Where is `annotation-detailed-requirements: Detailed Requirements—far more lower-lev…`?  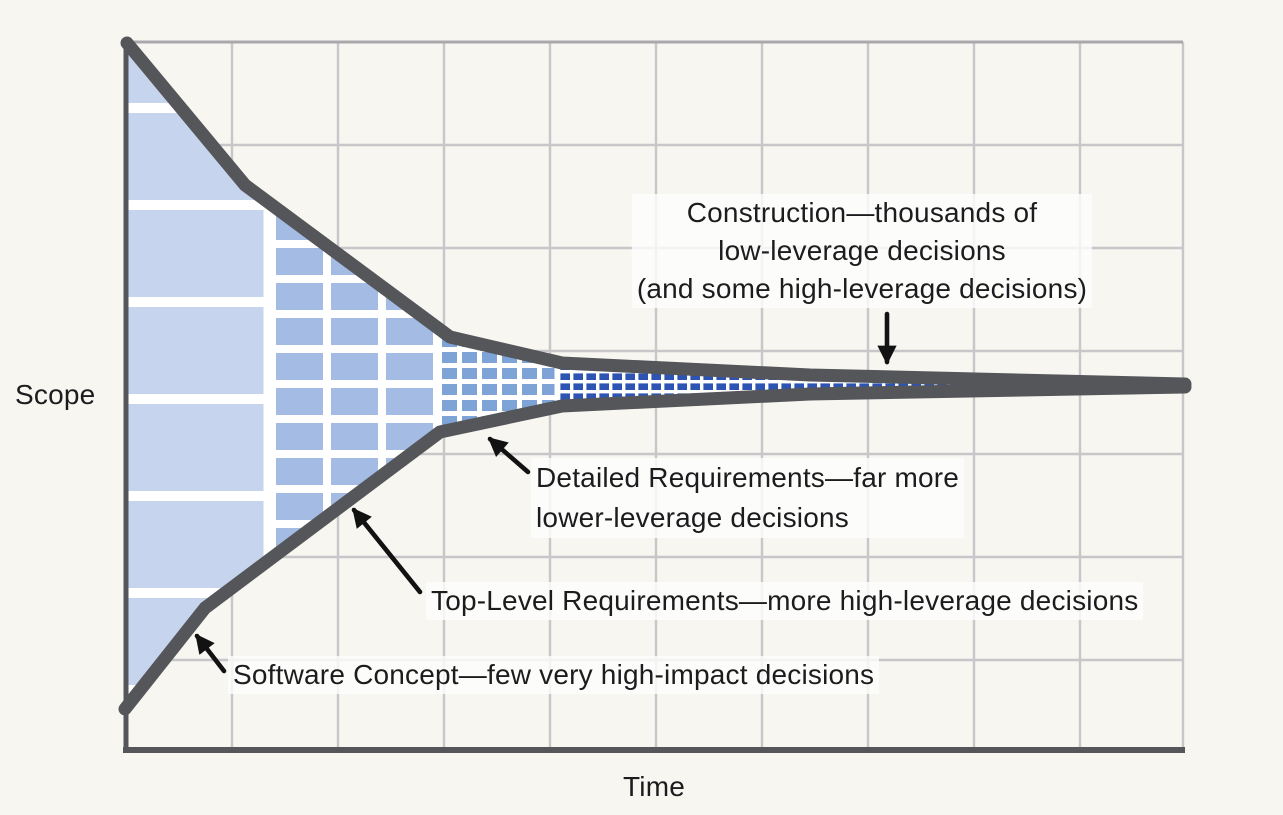 annotation-detailed-requirements: Detailed Requirements—far more lower-lev… is located at coordinates (748, 498).